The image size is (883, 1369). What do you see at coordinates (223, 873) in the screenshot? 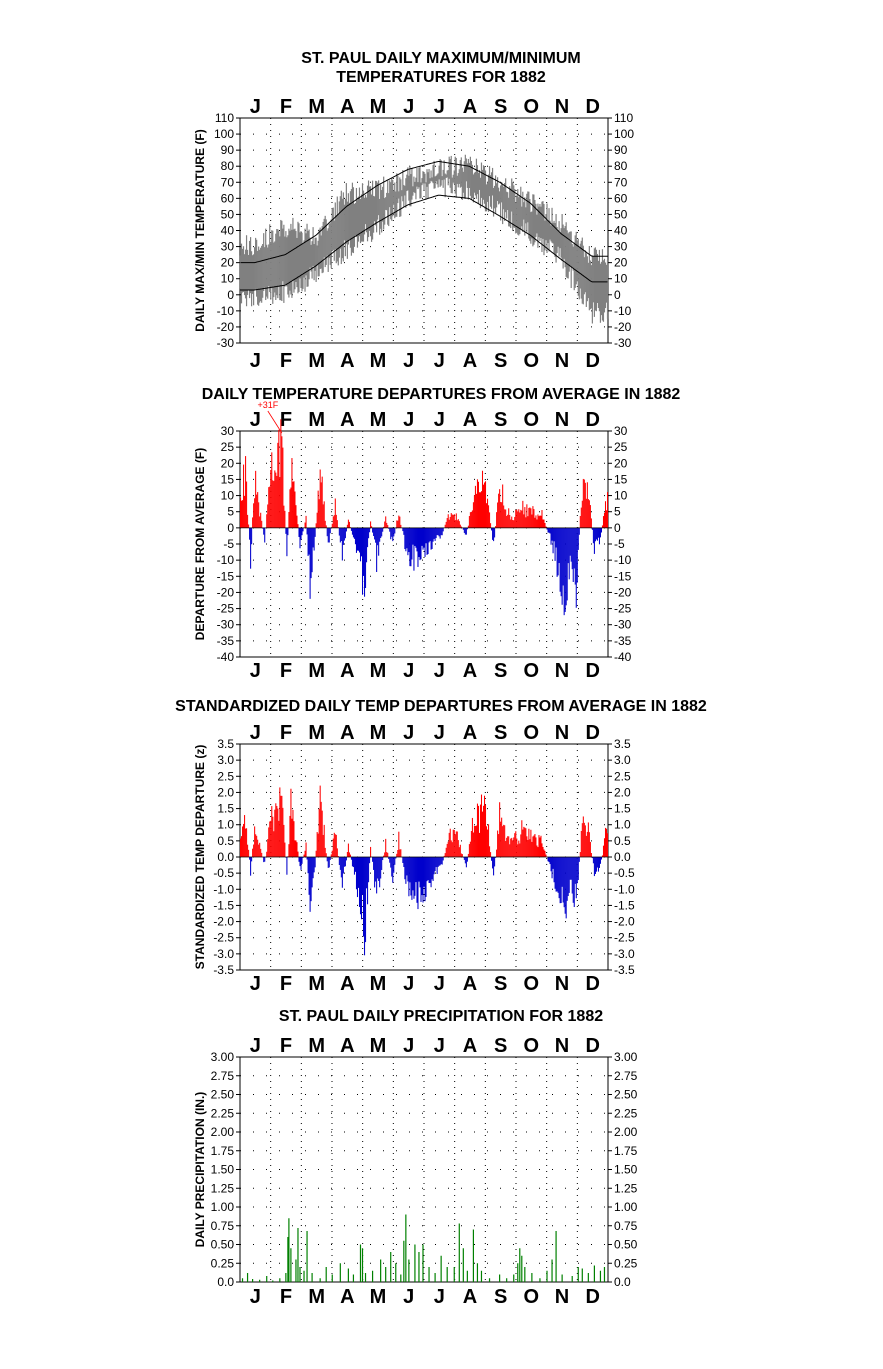
I see `y-tick-label-left: -0.5` at bounding box center [223, 873].